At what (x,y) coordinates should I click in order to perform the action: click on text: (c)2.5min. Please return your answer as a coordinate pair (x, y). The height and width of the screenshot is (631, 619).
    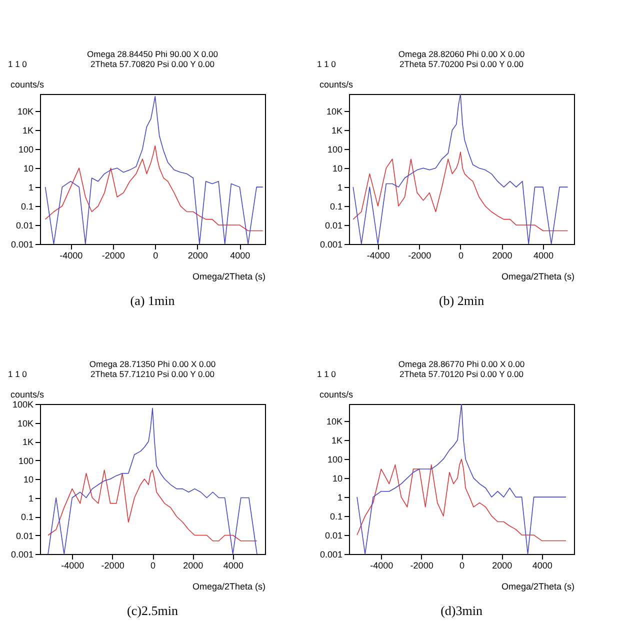
    Looking at the image, I should click on (152, 610).